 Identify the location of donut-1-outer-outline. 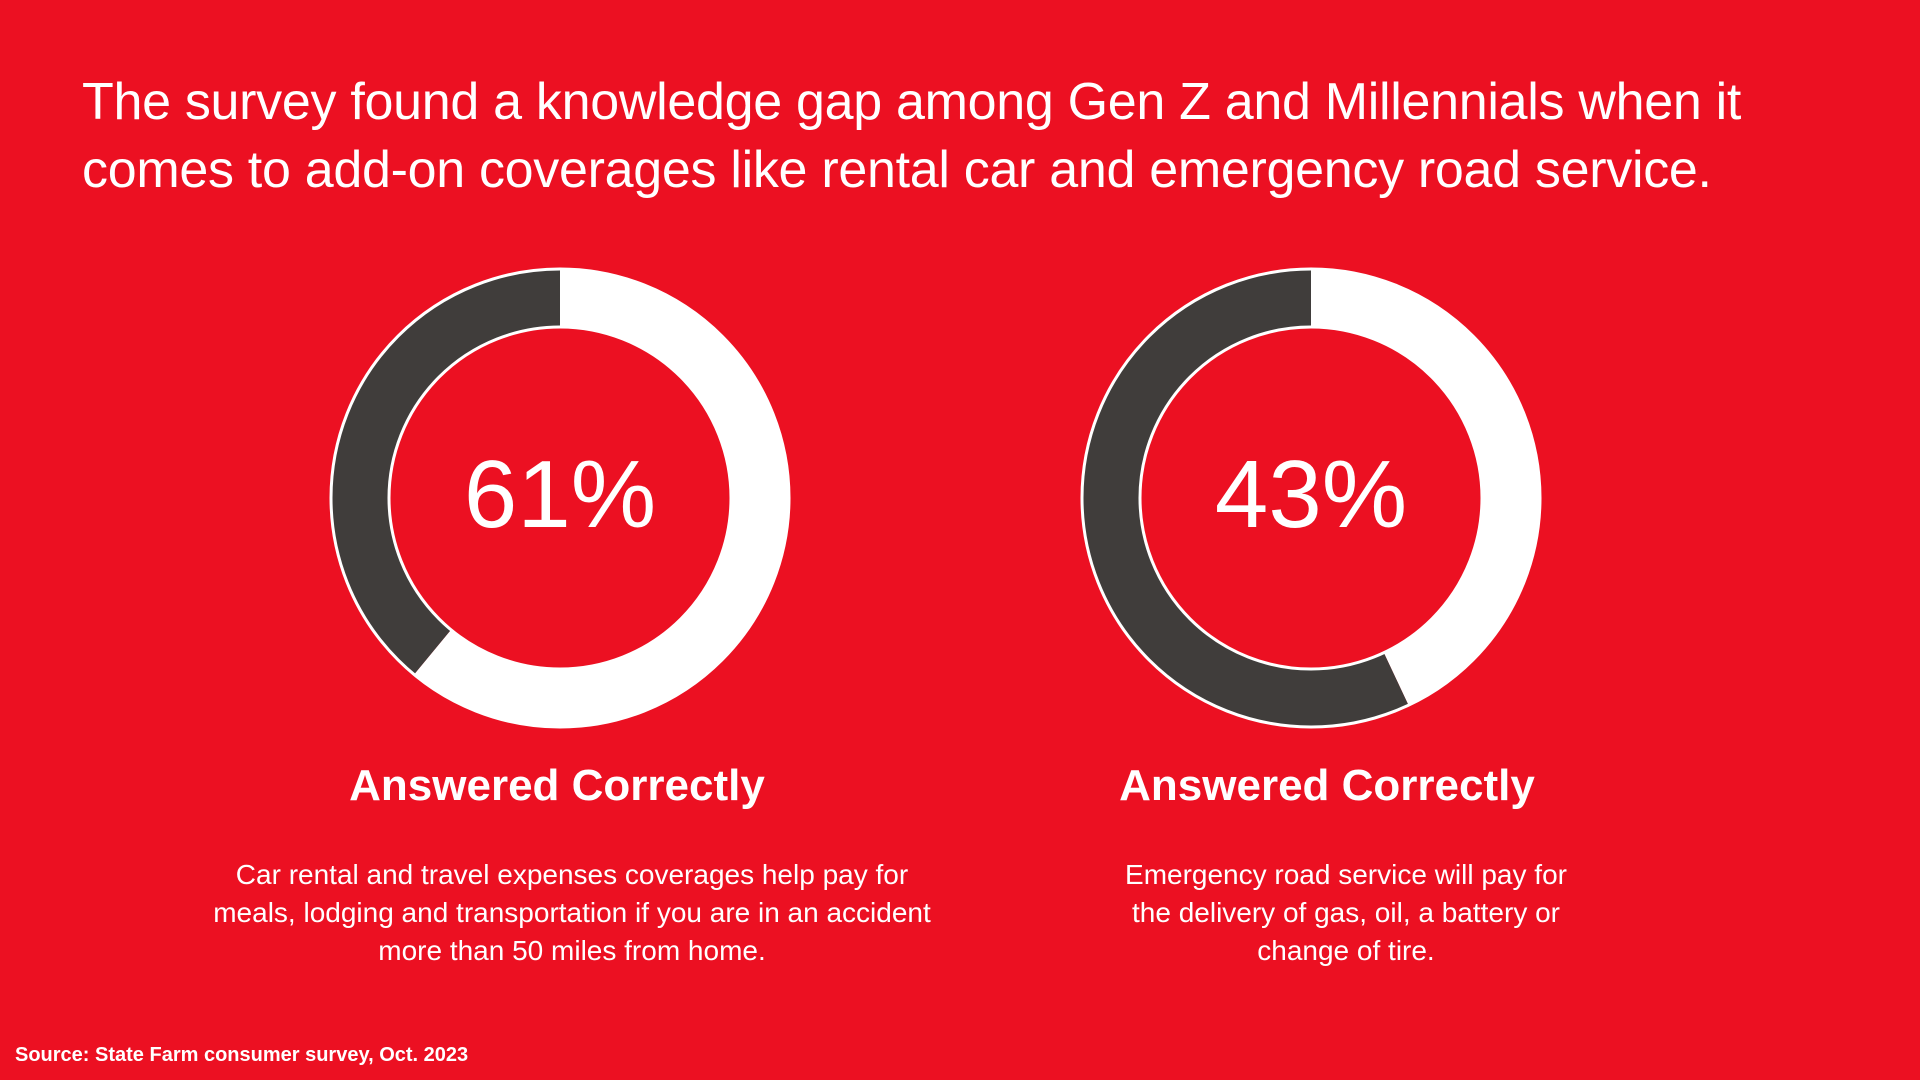
(560, 498).